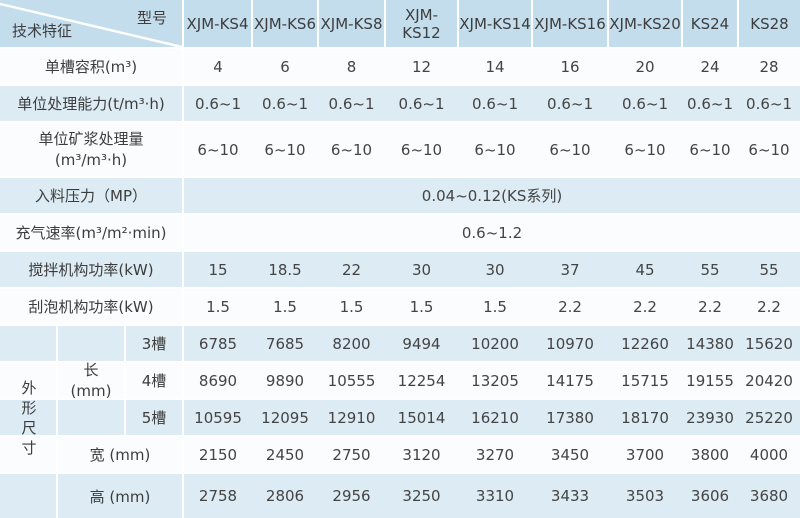  I want to click on value-cell: 45, so click(645, 269).